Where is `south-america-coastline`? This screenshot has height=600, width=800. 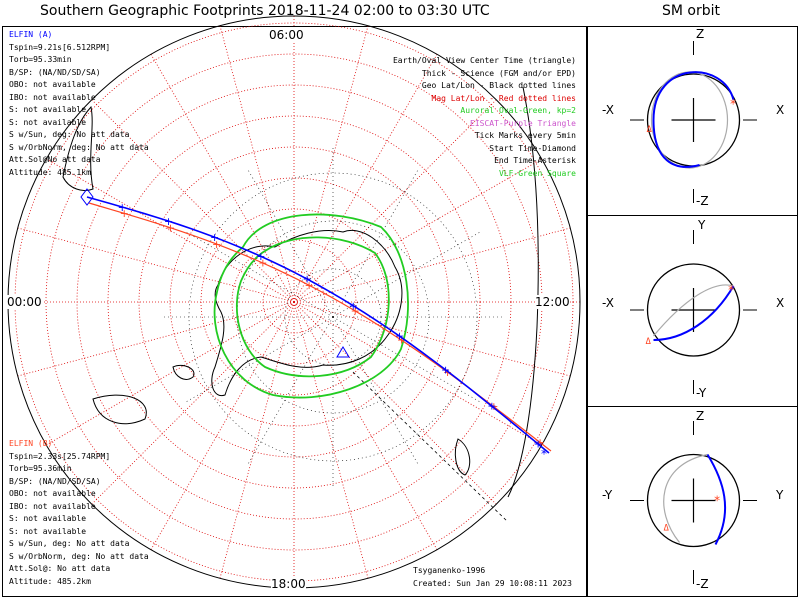 south-america-coastline is located at coordinates (78, 148).